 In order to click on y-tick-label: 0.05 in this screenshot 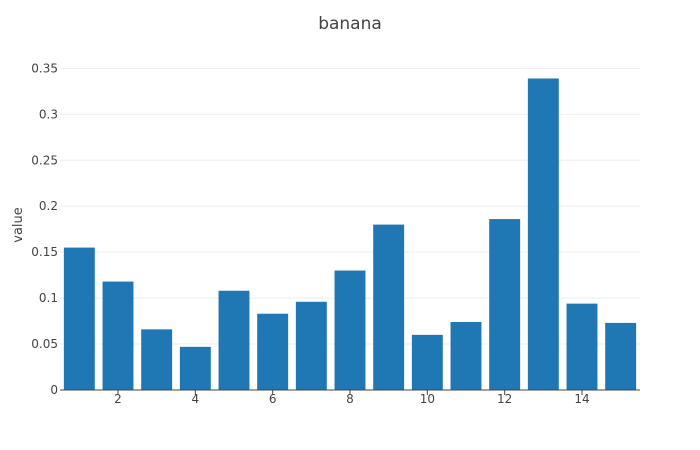, I will do `click(44, 344)`.